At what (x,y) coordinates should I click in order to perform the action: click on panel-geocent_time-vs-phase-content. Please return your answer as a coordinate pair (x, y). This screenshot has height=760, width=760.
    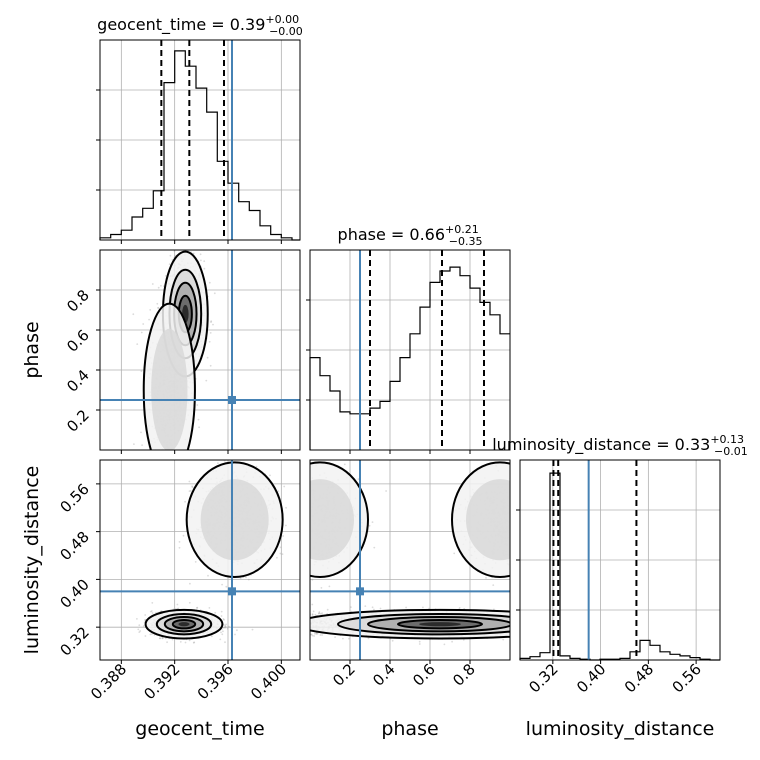
    Looking at the image, I should click on (174, 358).